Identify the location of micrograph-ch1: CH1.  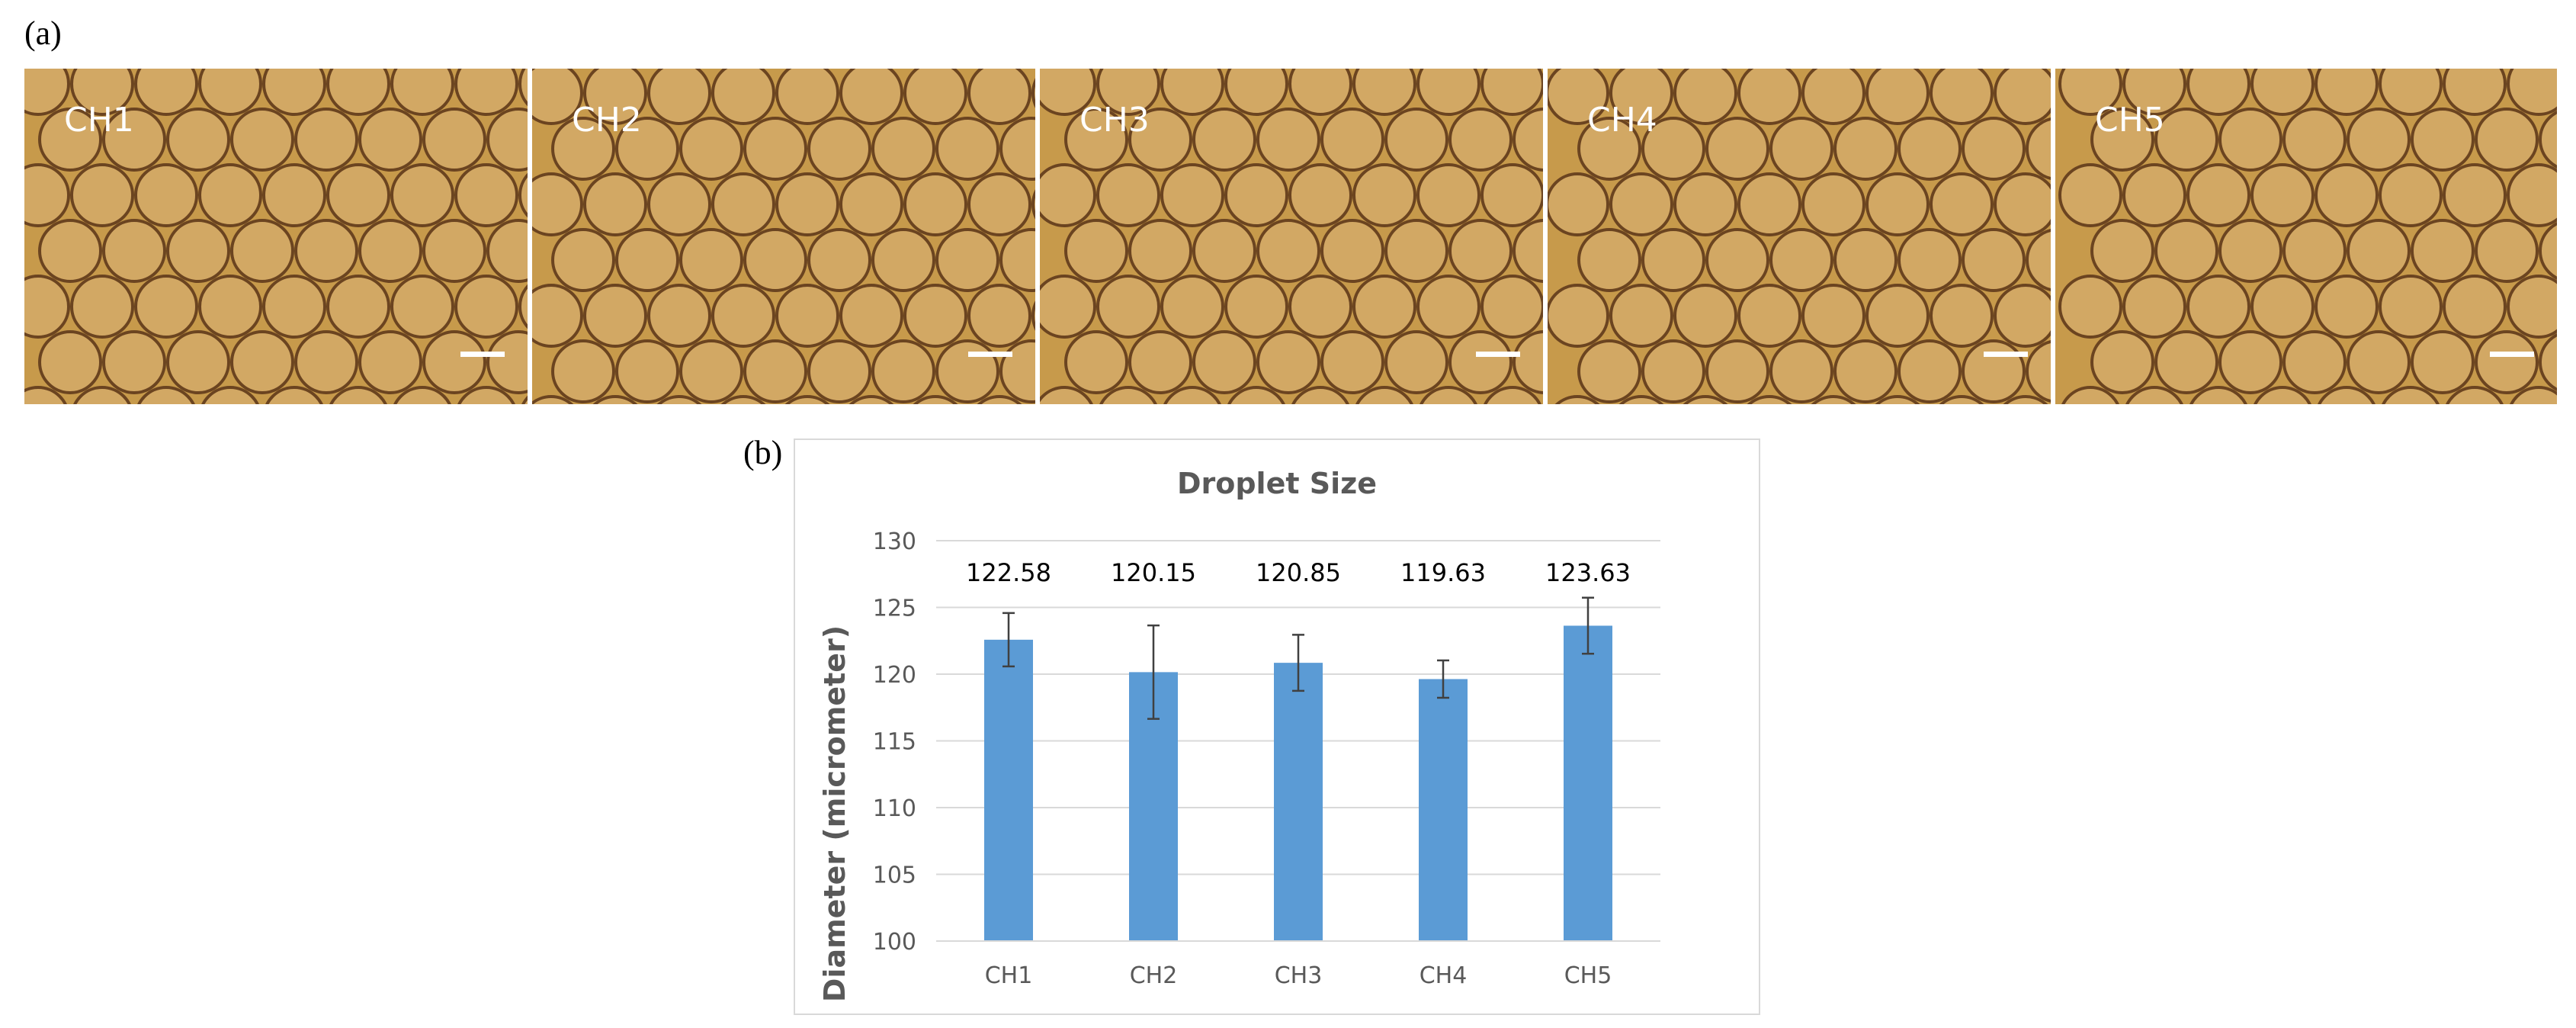
(276, 236).